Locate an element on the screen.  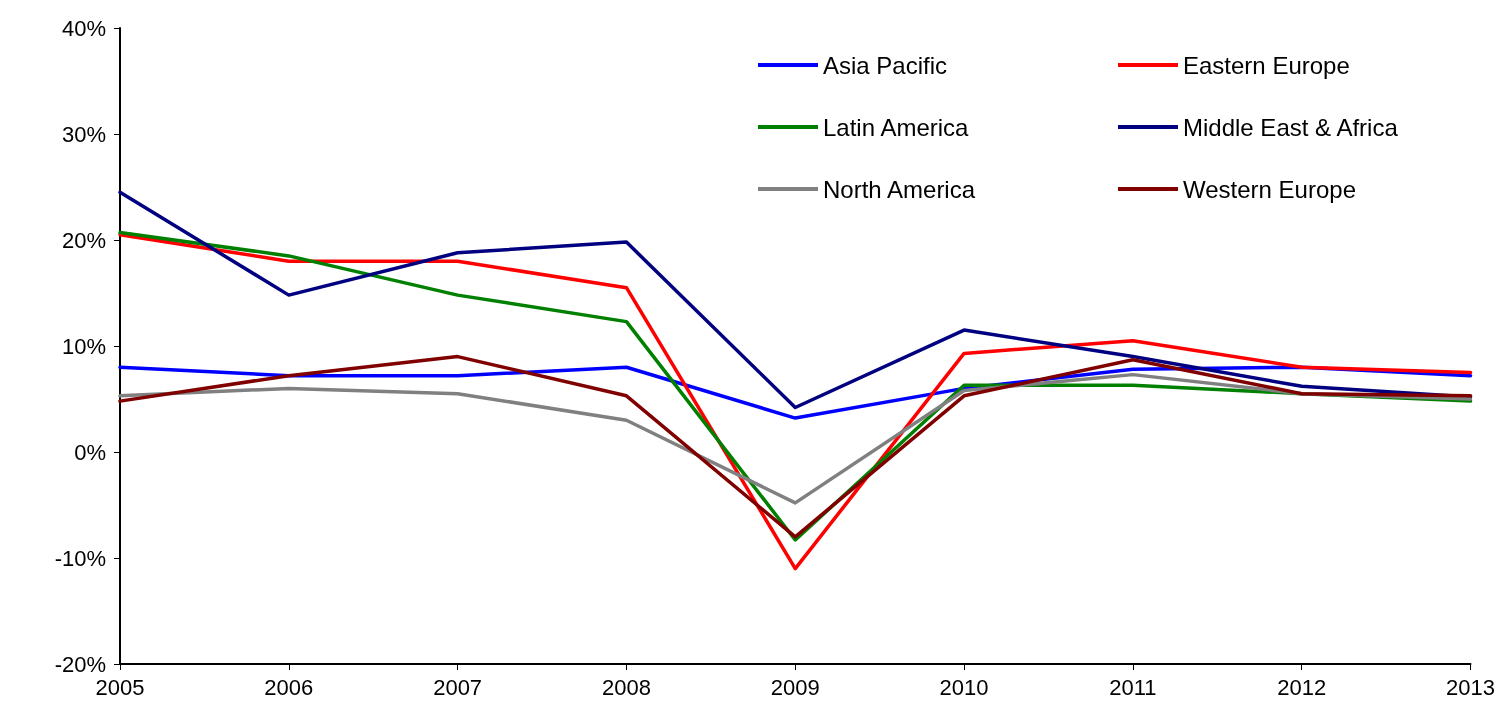
y-tick-label: -20% is located at coordinates (80, 664).